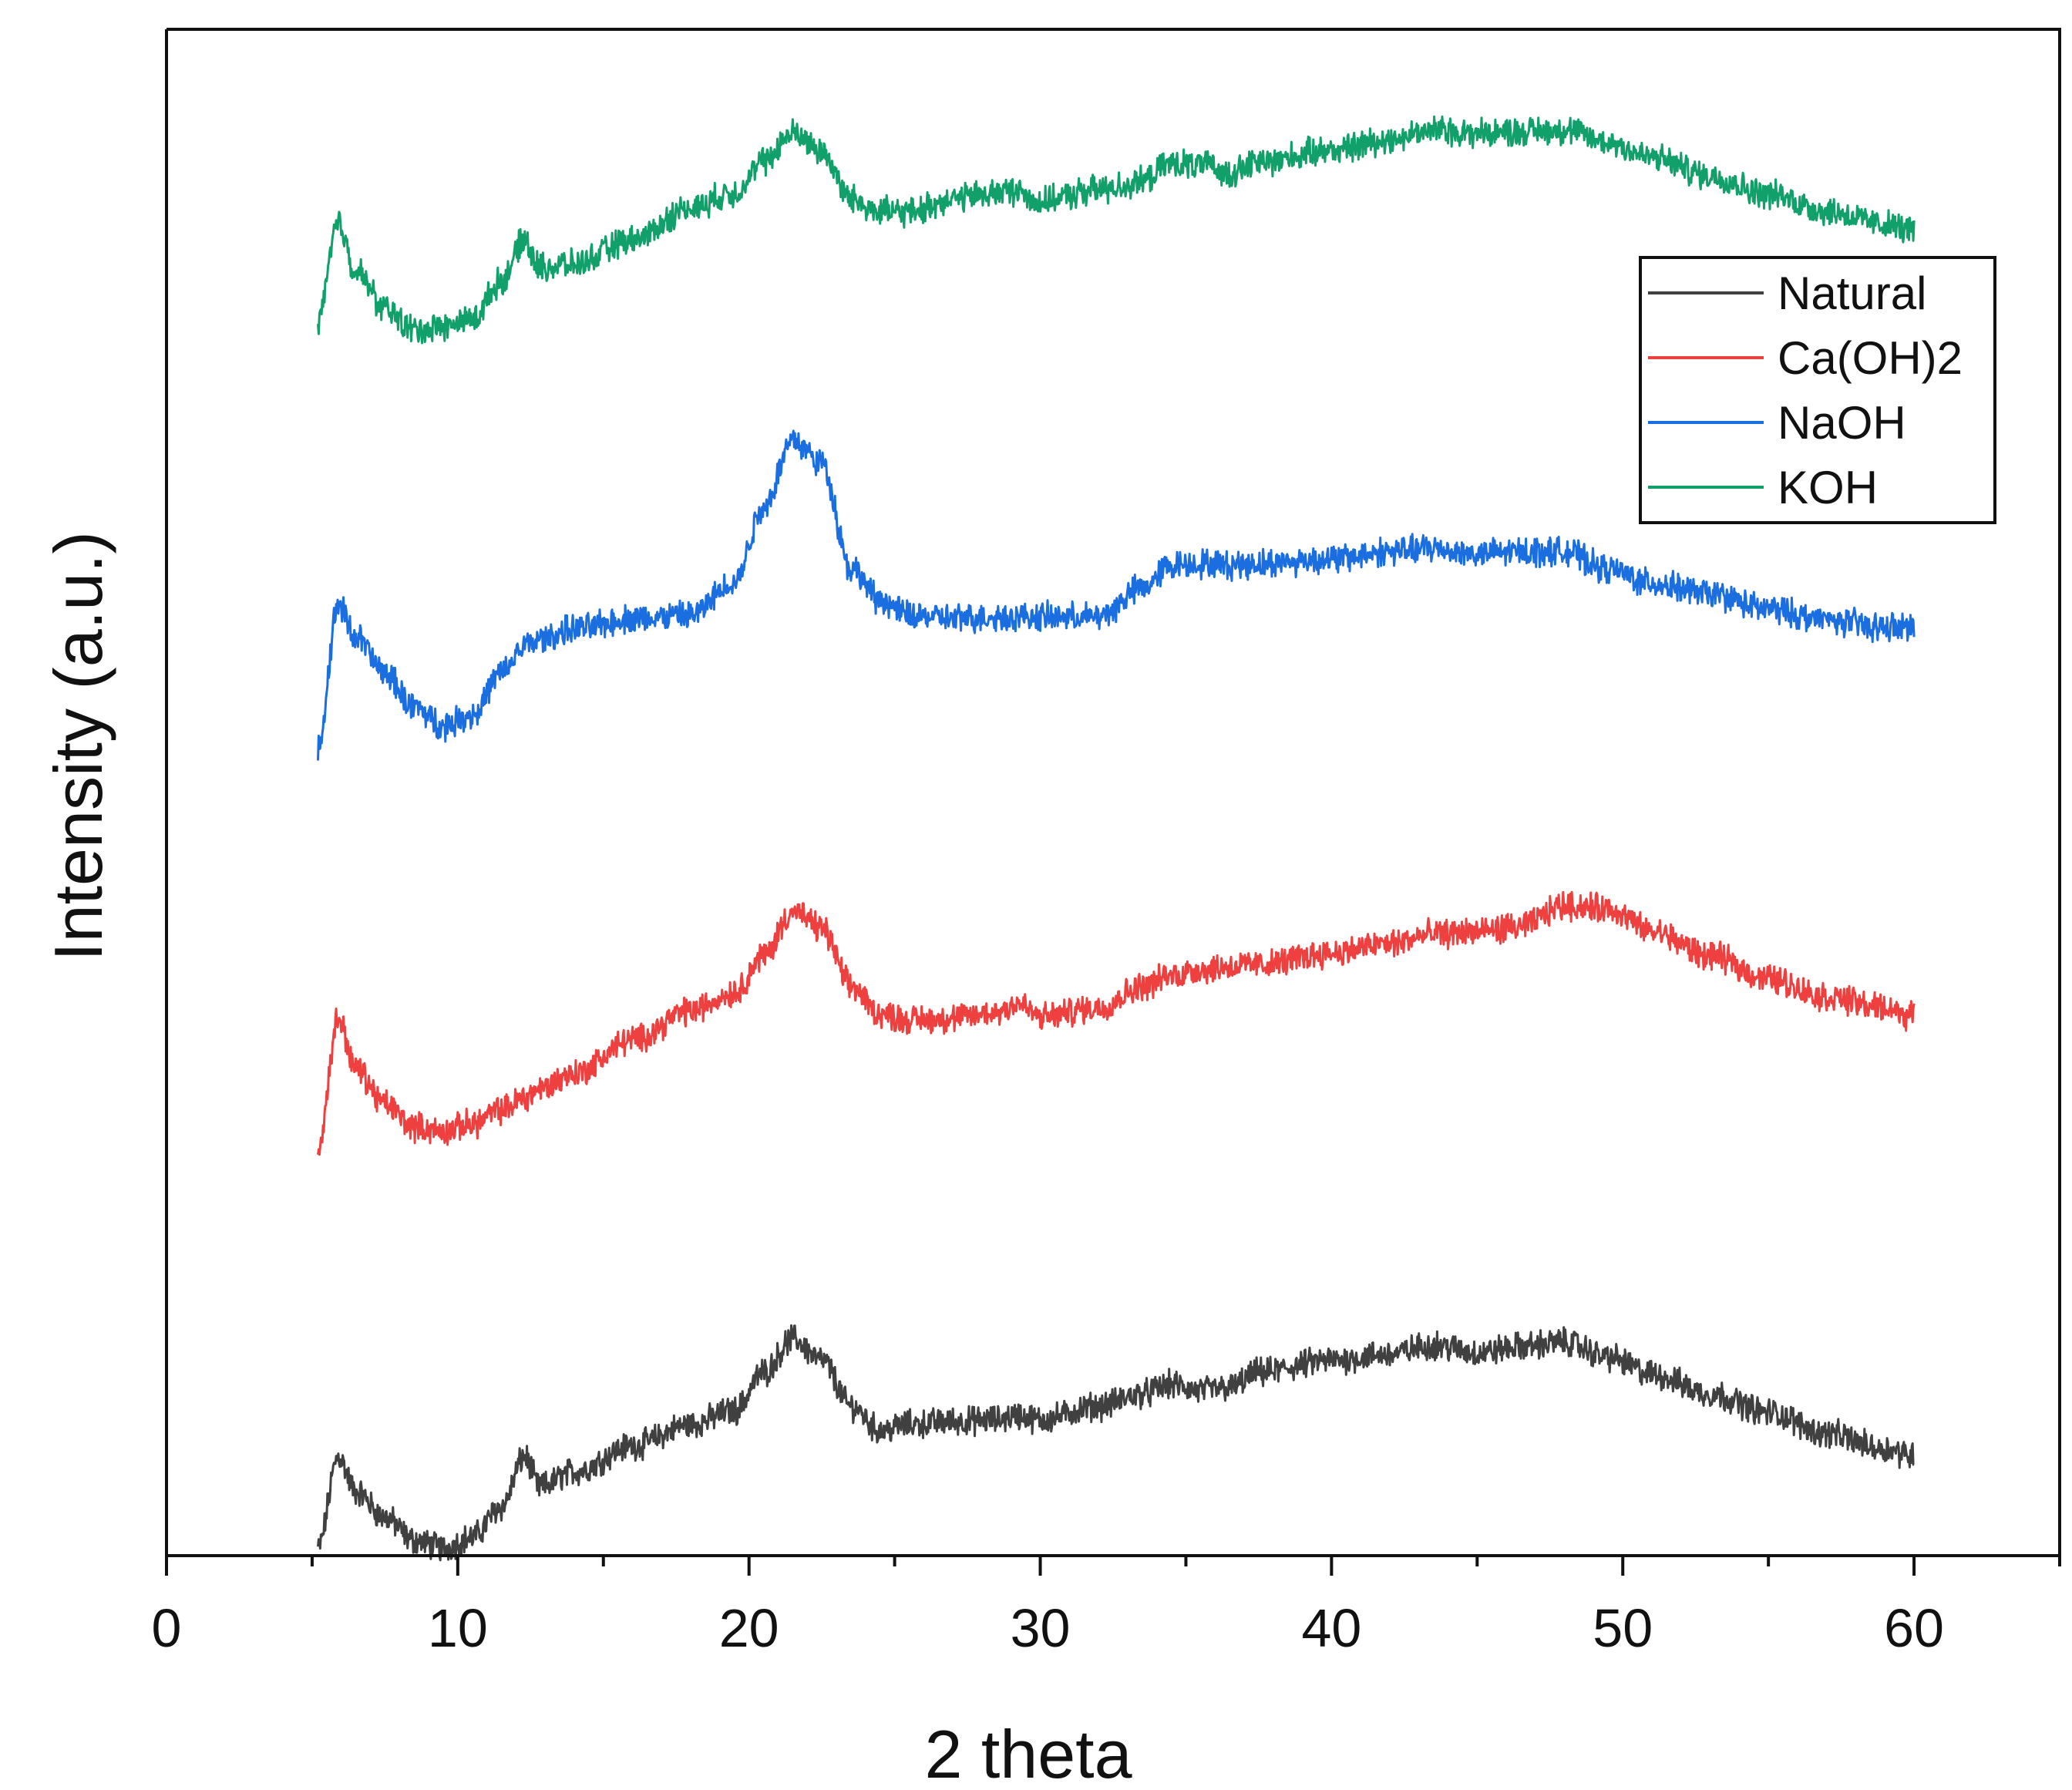 The height and width of the screenshot is (1790, 2072). Describe the element at coordinates (1116, 595) in the screenshot. I see `series-line-naoh` at that location.